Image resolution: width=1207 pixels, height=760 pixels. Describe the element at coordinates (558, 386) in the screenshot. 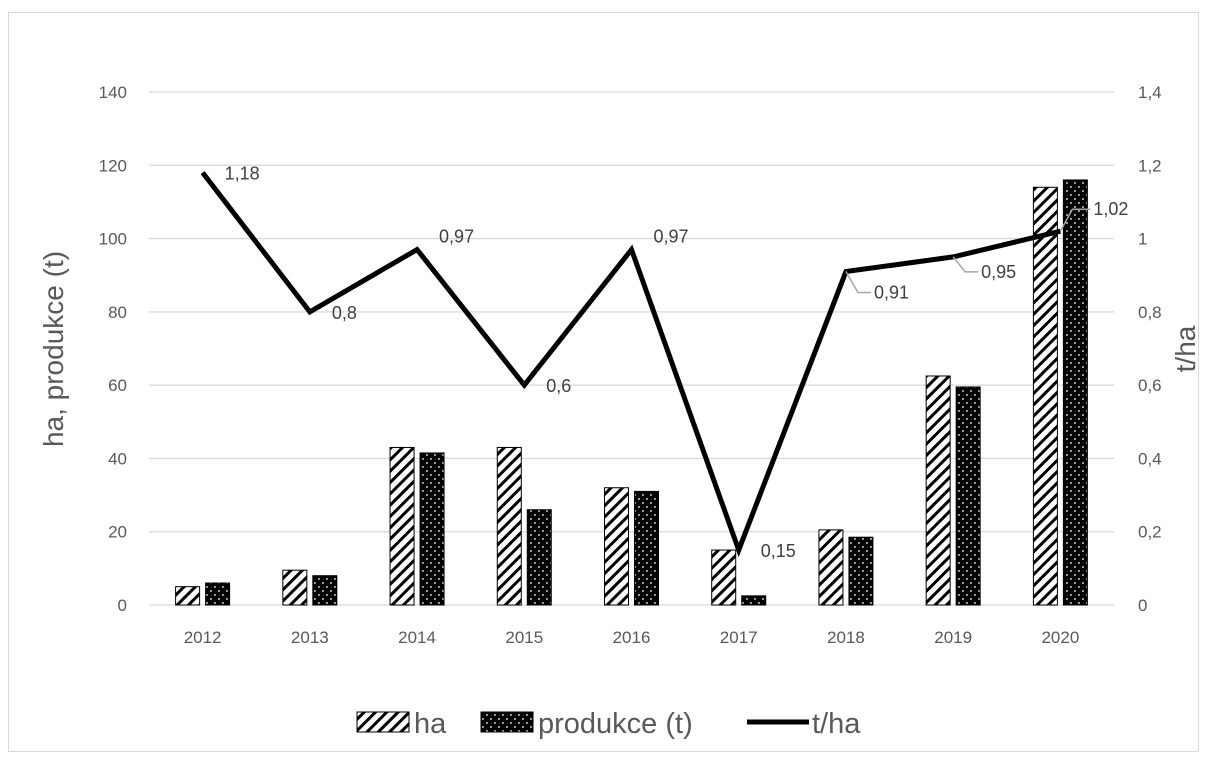

I see `data-label-t-ha: 0,6` at that location.